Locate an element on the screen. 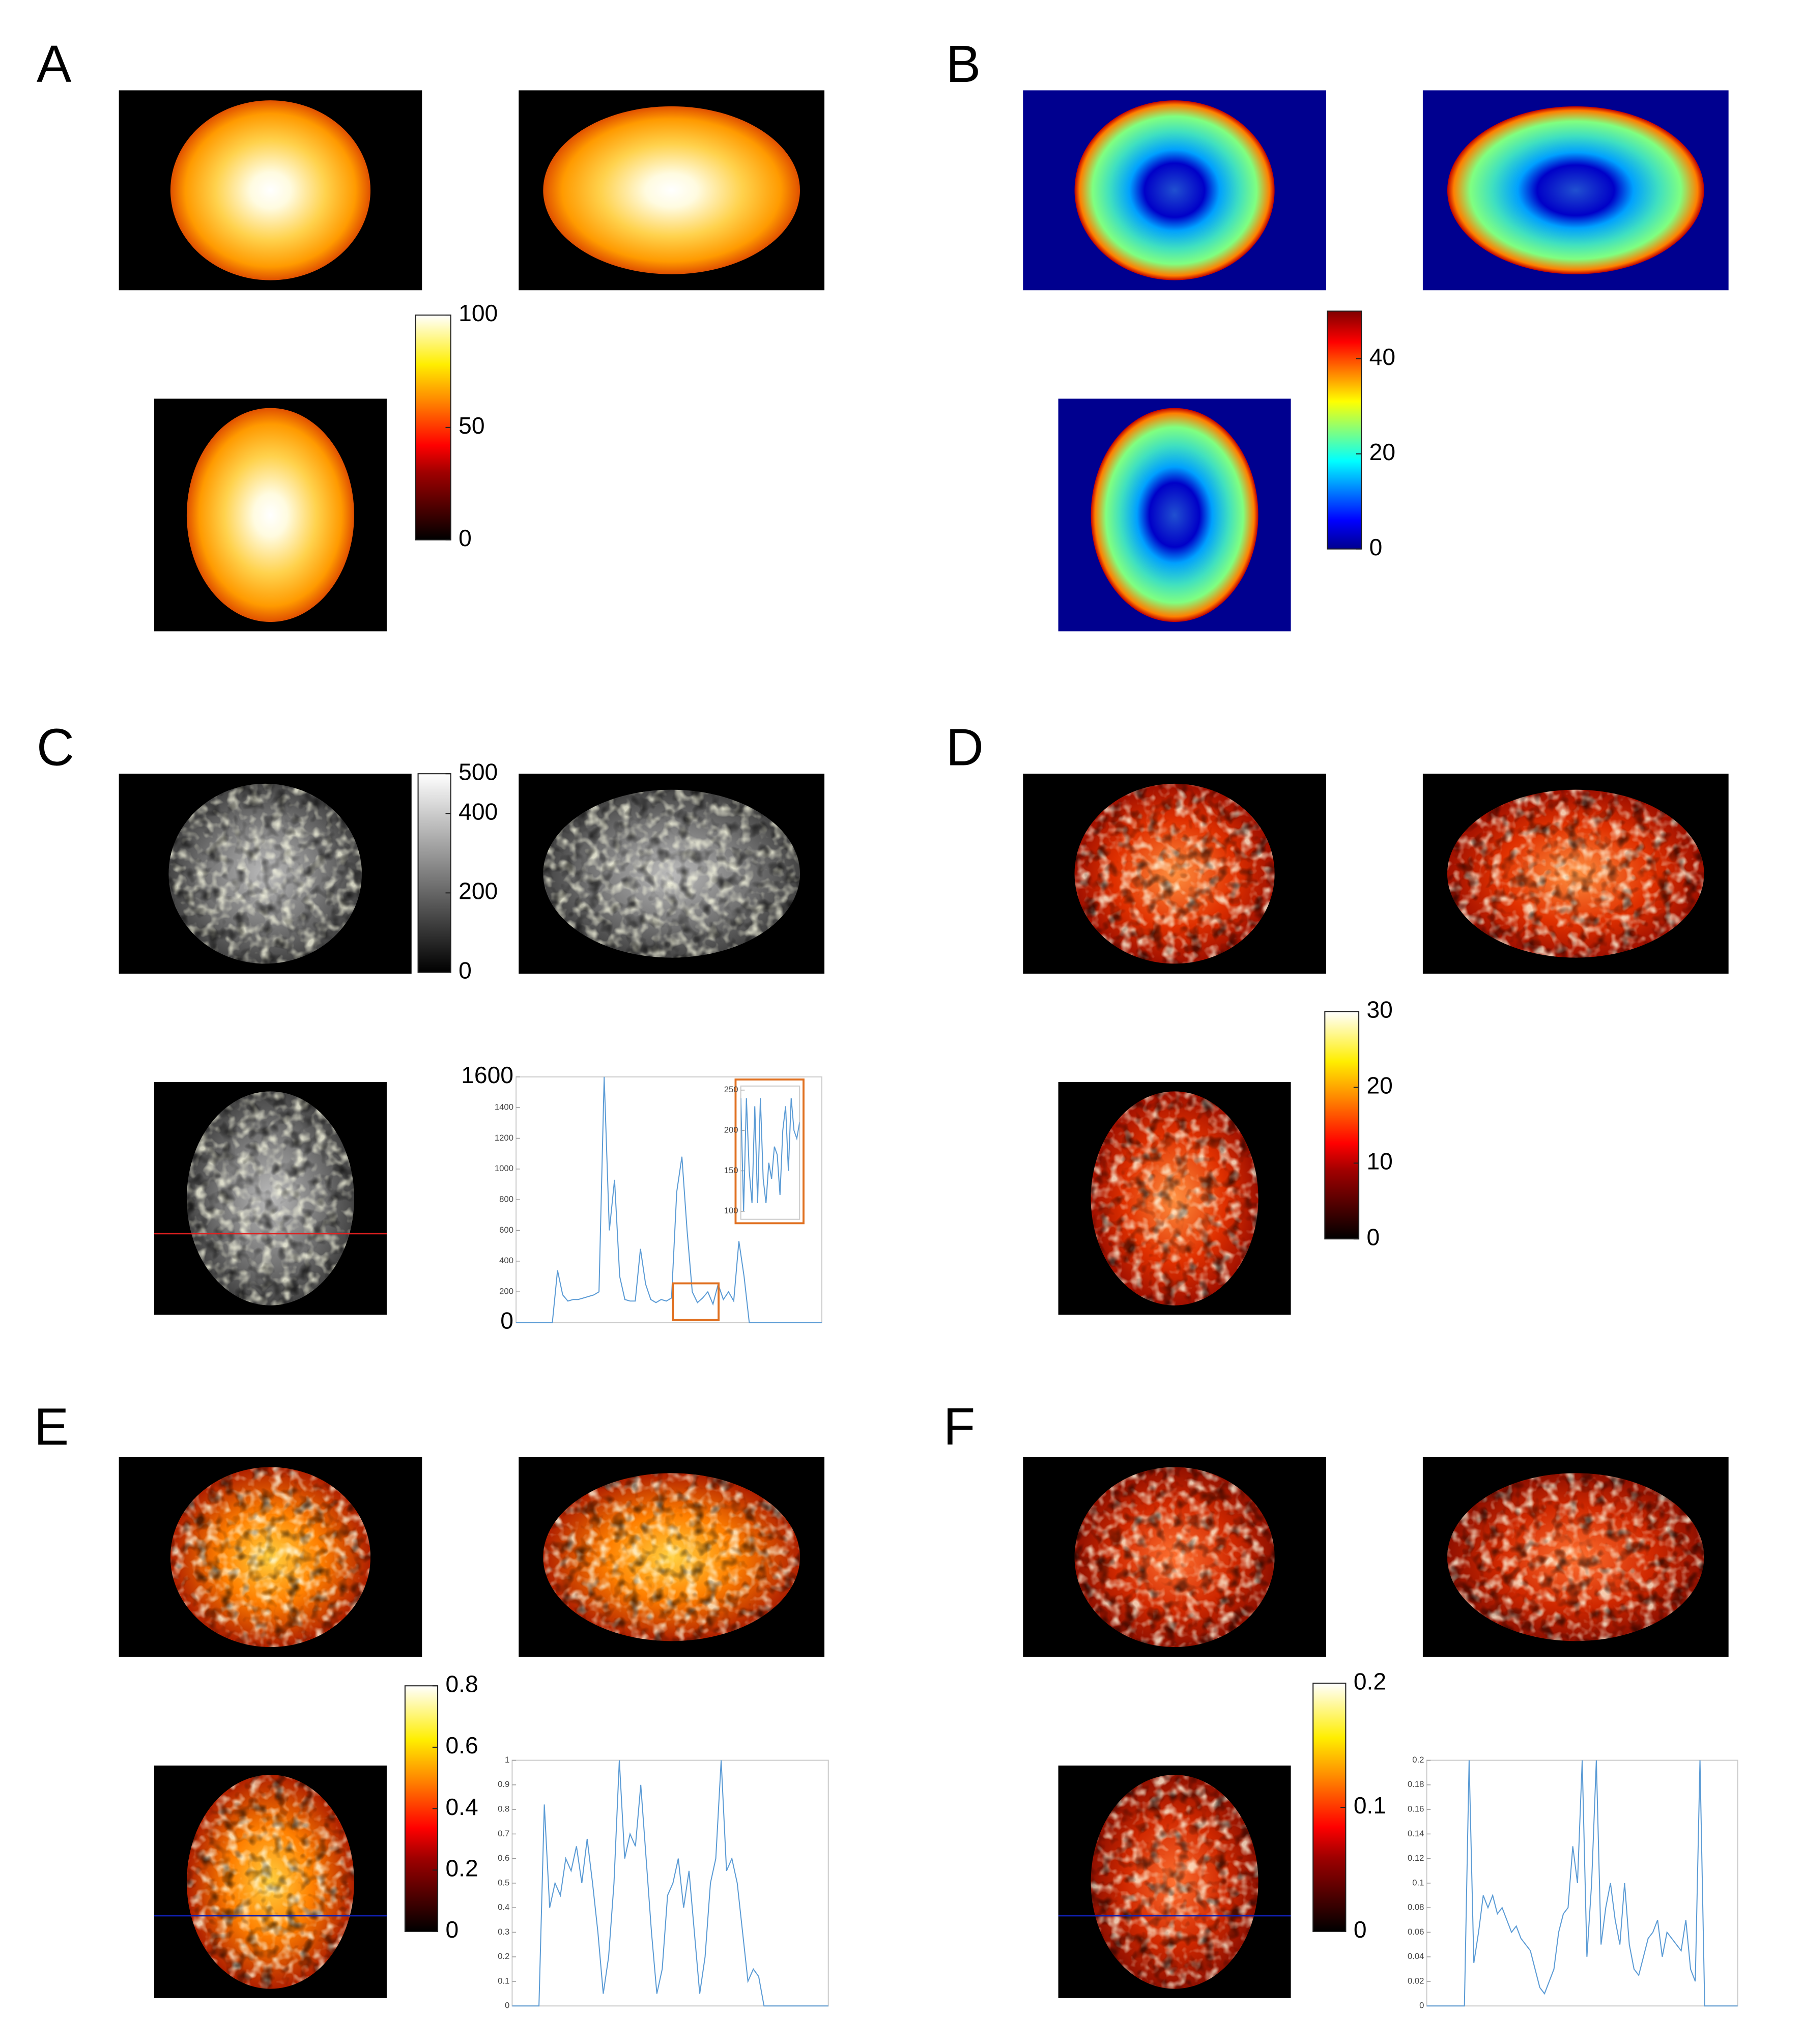 This screenshot has height=2044, width=1803. y-tick-label: 0.9 is located at coordinates (503, 1784).